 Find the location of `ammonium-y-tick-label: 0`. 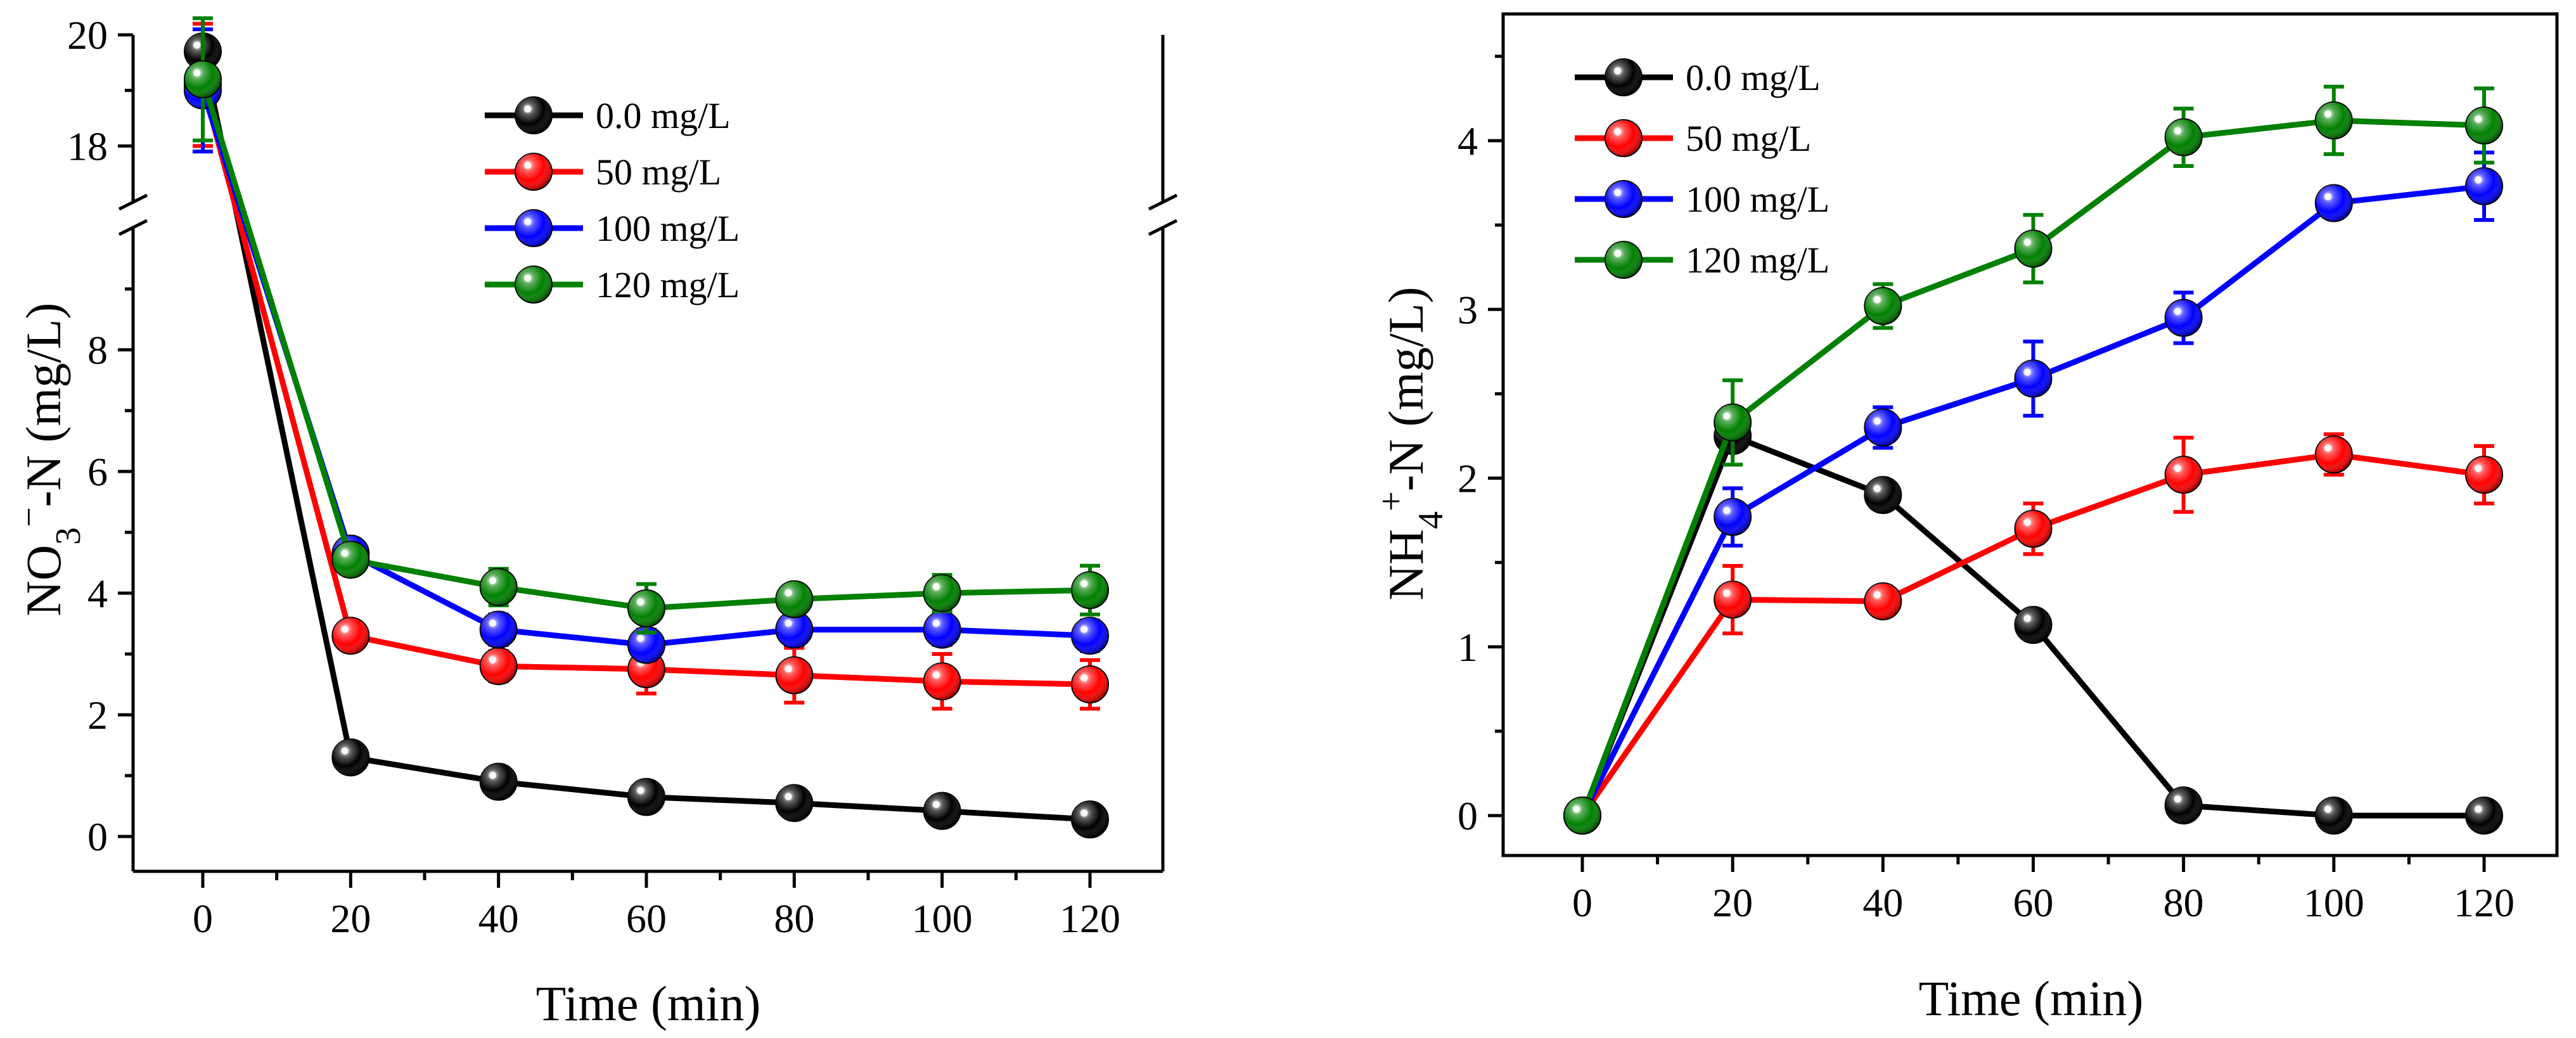

ammonium-y-tick-label: 0 is located at coordinates (1468, 815).